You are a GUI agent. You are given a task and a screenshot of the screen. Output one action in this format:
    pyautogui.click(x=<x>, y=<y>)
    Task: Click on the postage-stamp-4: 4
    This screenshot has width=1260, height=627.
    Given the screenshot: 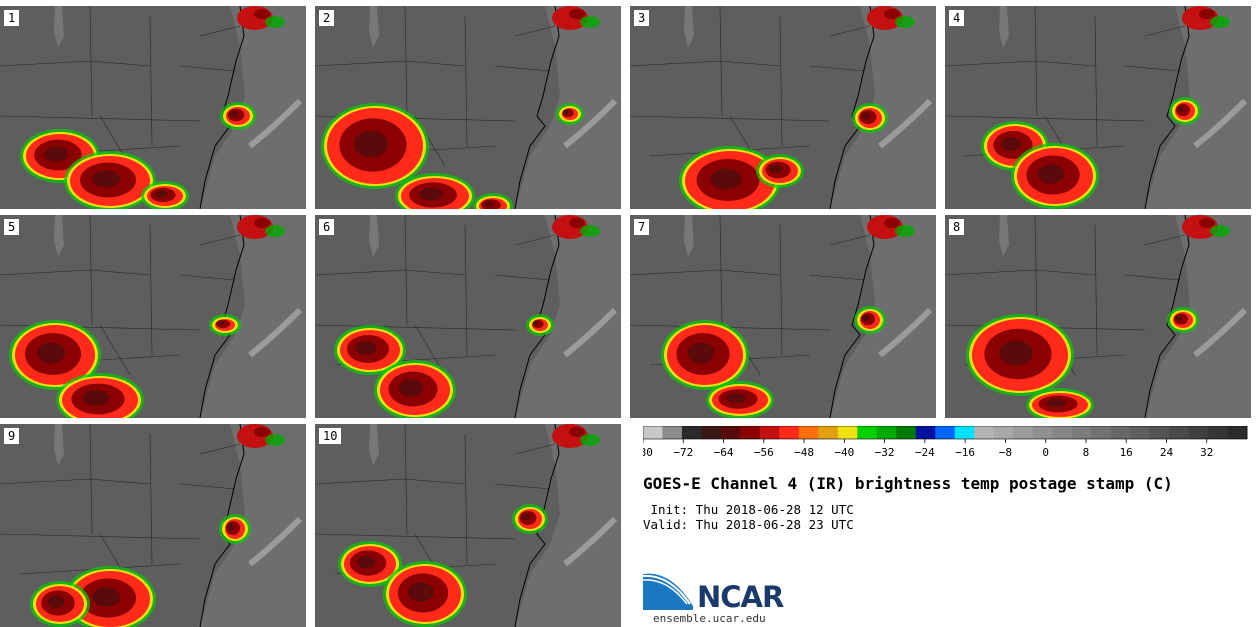 What is the action you would take?
    pyautogui.click(x=1098, y=107)
    